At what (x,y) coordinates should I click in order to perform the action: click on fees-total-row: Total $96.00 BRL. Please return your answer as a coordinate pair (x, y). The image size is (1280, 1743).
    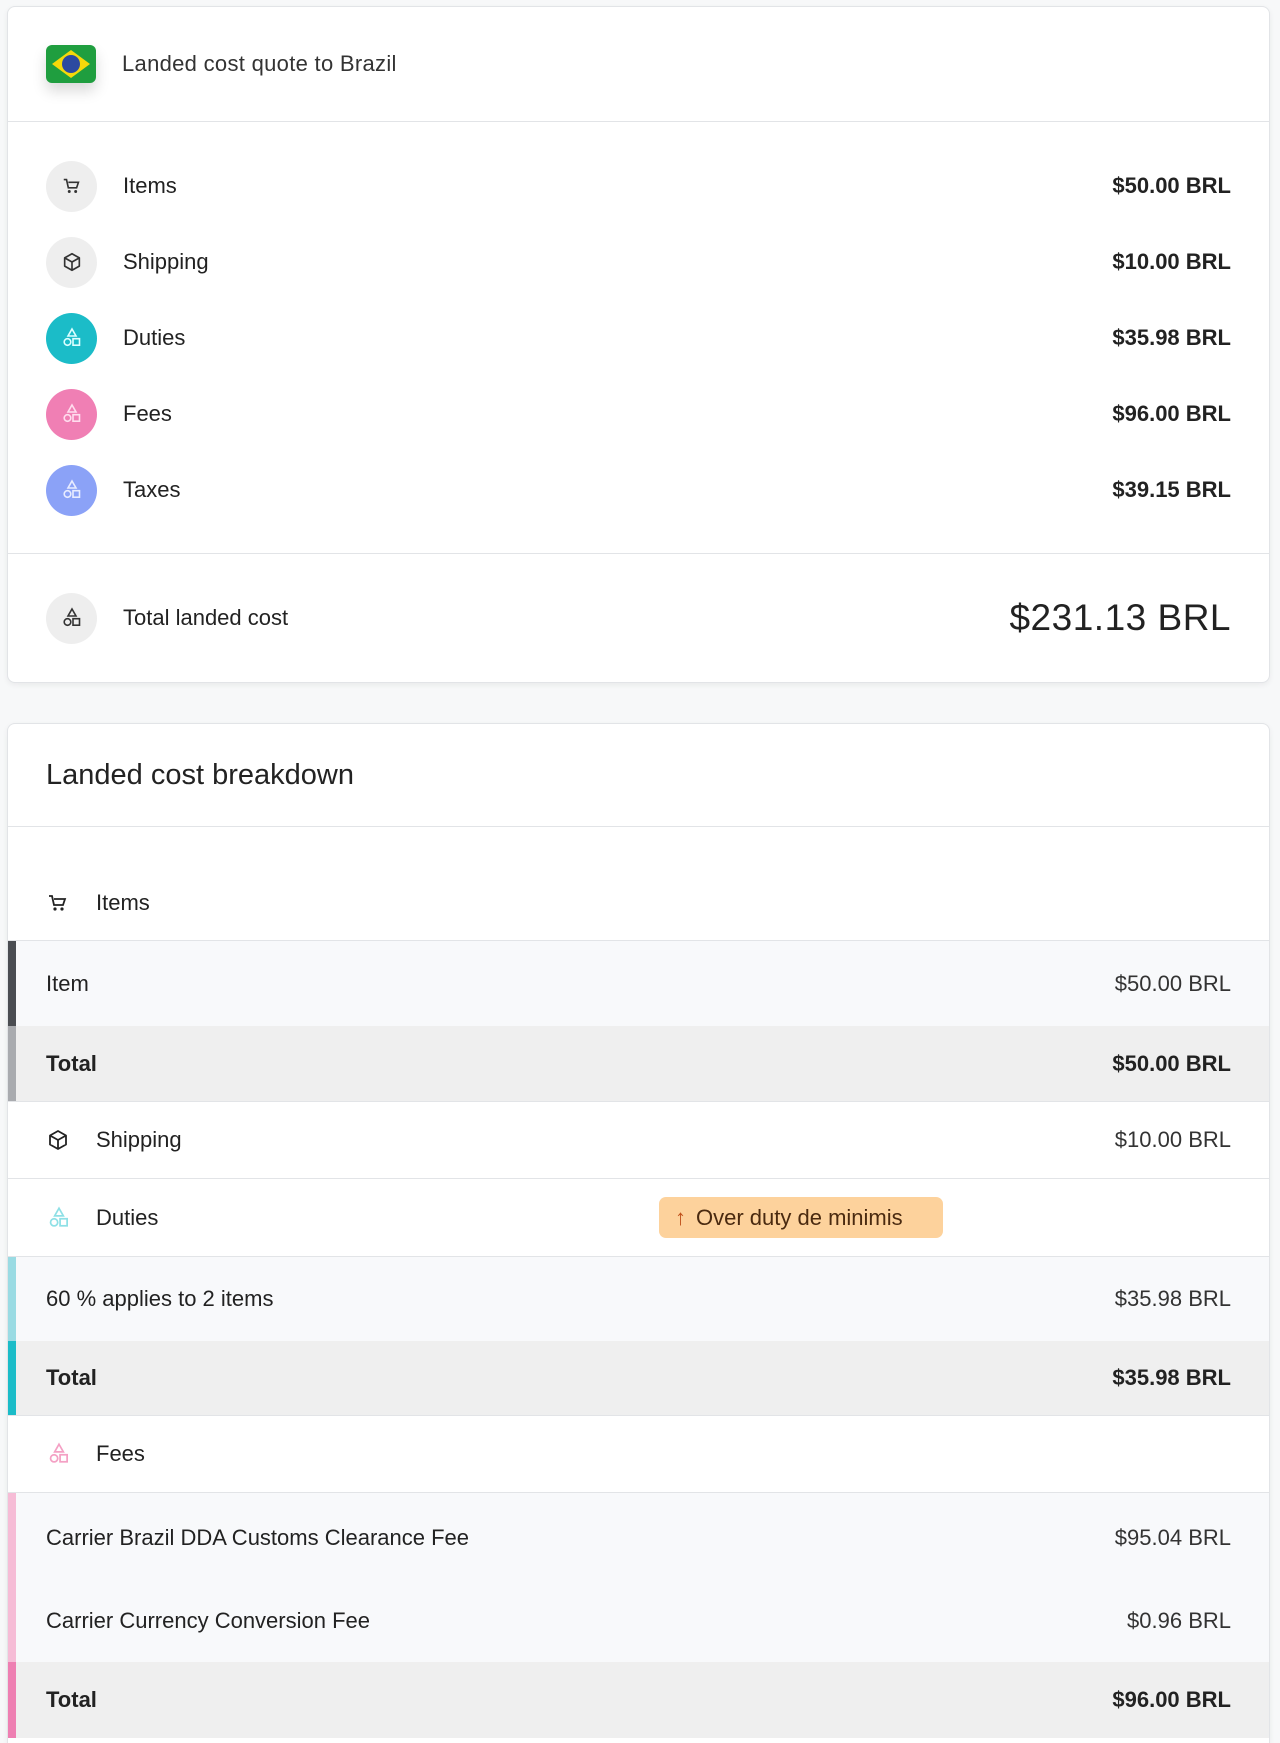
    Looking at the image, I should click on (638, 1700).